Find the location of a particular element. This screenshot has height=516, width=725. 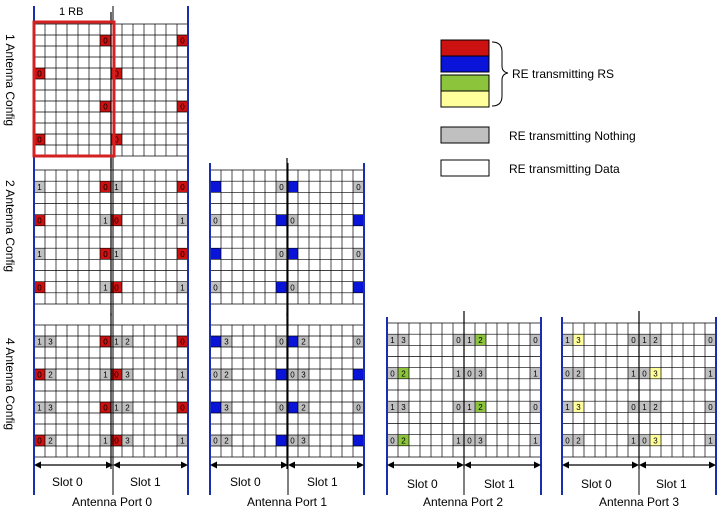

slot-arrow is located at coordinates (326, 465).